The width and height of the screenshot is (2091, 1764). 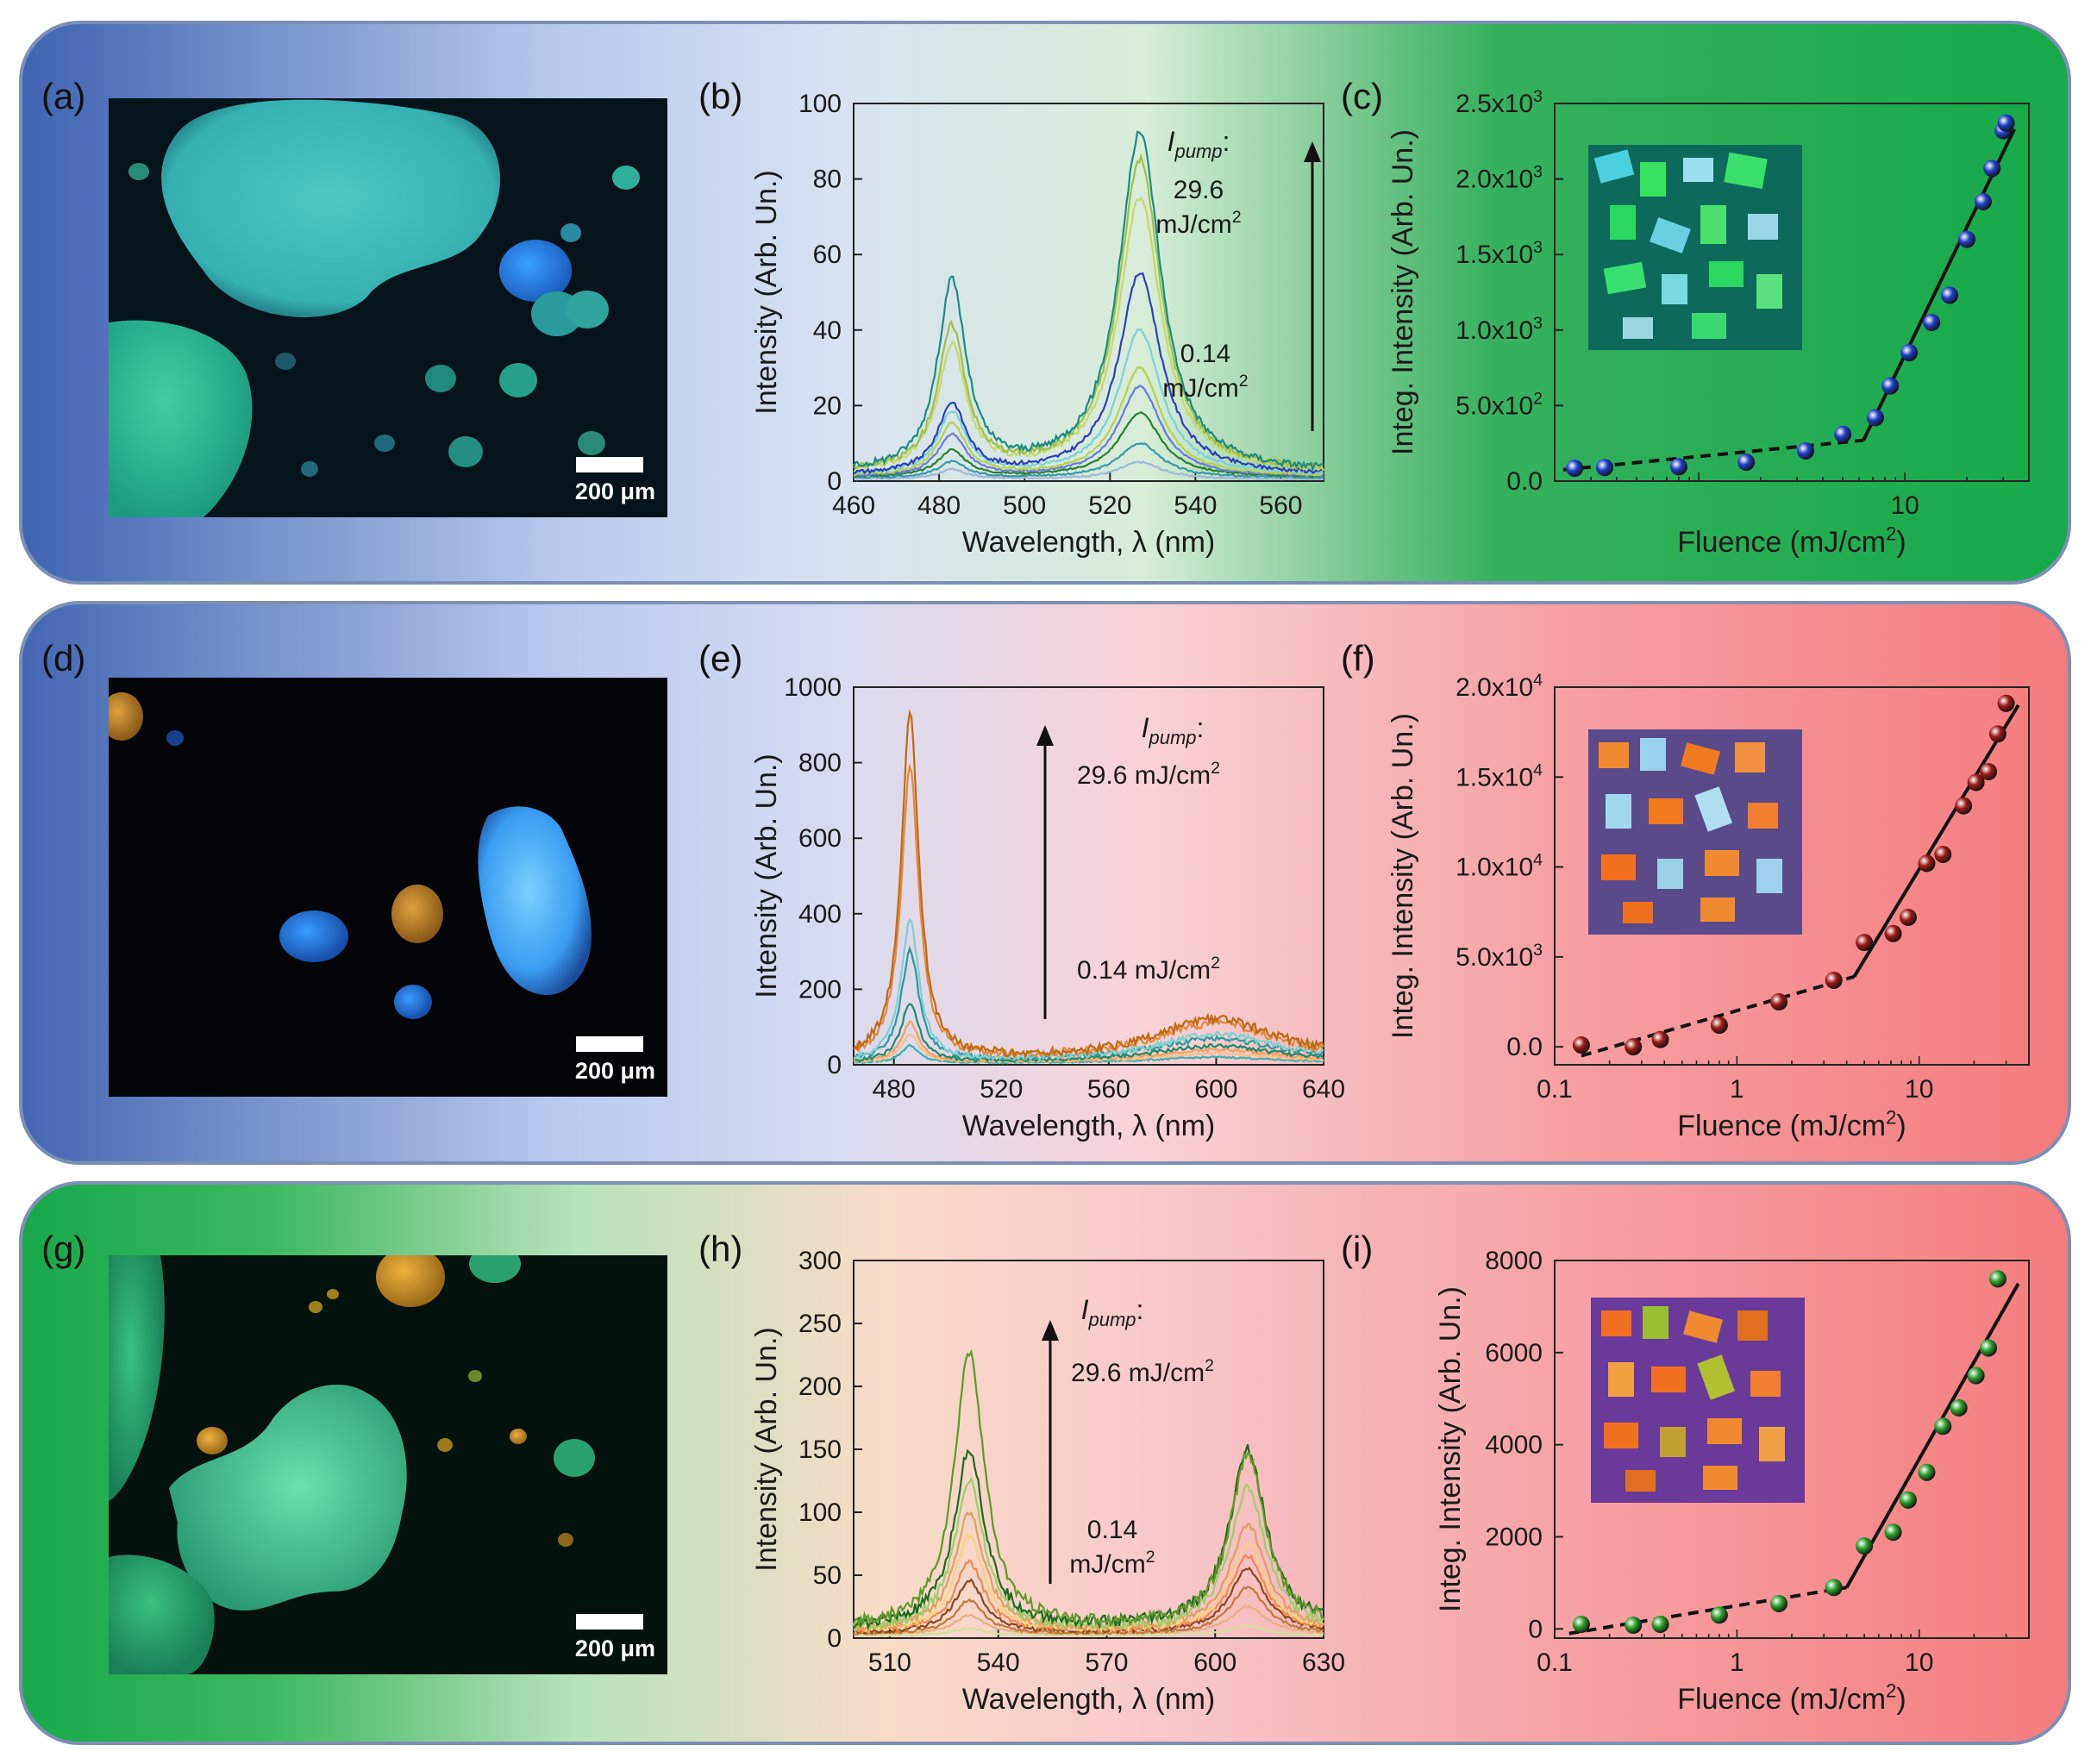 What do you see at coordinates (1205, 387) in the screenshot?
I see `annotation-low-unit: mJ/cm2` at bounding box center [1205, 387].